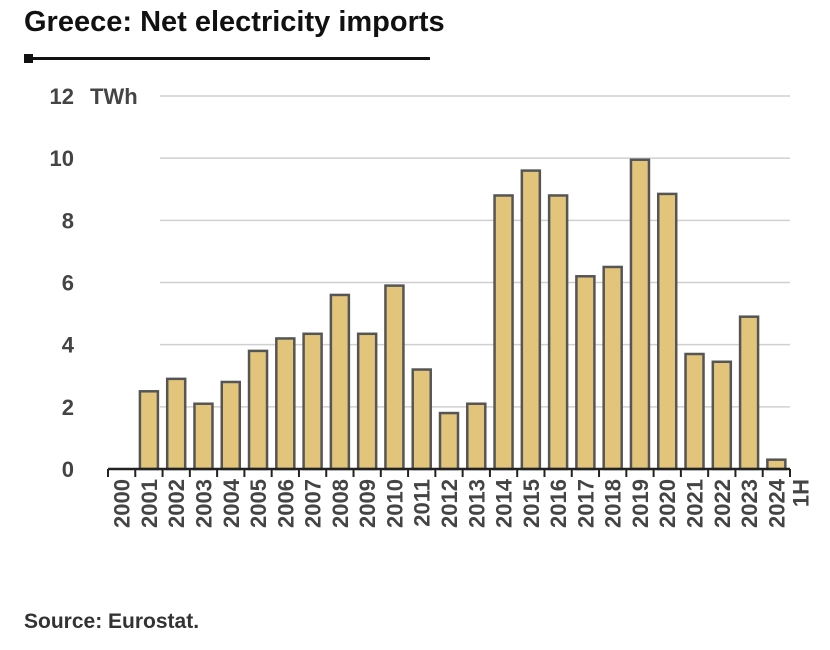  Describe the element at coordinates (231, 503) in the screenshot. I see `x-tick-label: 2004` at that location.